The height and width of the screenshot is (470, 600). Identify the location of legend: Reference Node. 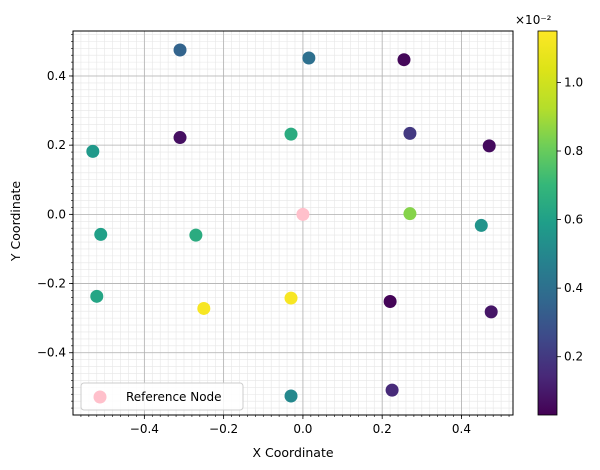
(162, 396).